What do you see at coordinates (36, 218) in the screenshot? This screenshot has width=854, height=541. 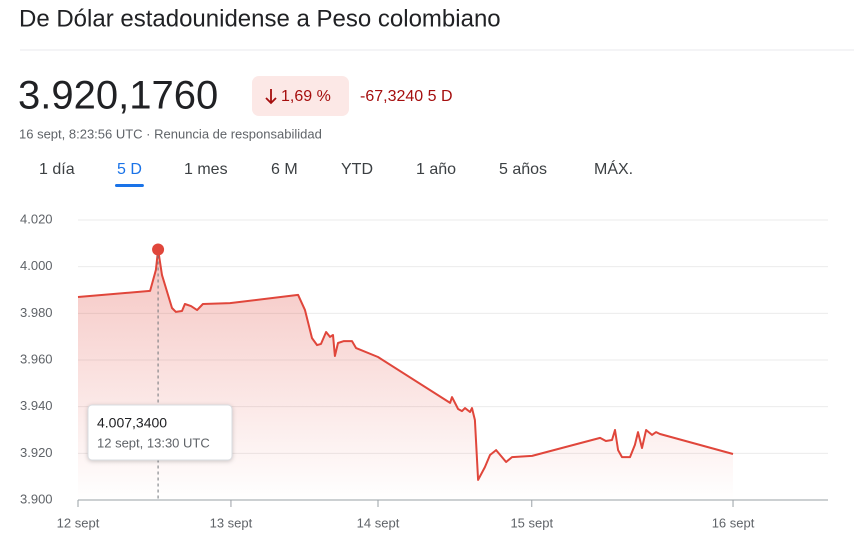 I see `y-tick-label: 4.020` at bounding box center [36, 218].